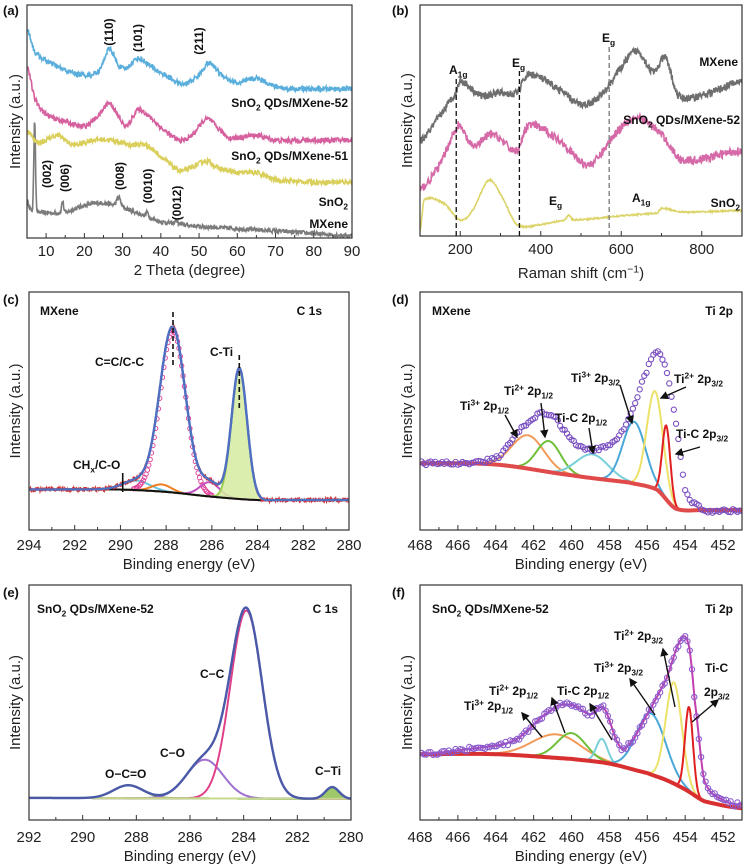  I want to click on panel-label: (e), so click(11, 592).